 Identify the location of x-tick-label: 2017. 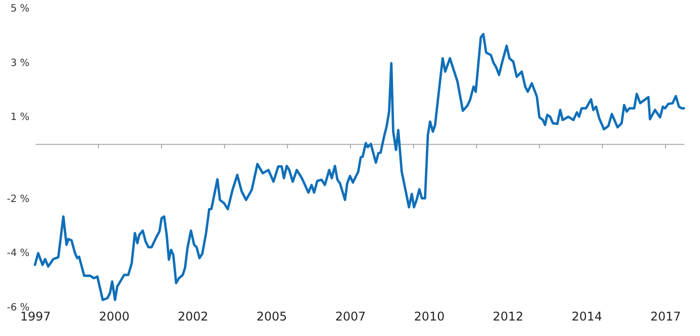
(665, 317).